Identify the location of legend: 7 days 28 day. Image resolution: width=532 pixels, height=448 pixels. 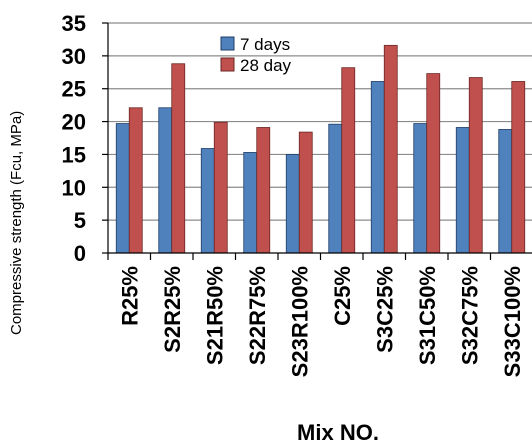
(256, 55).